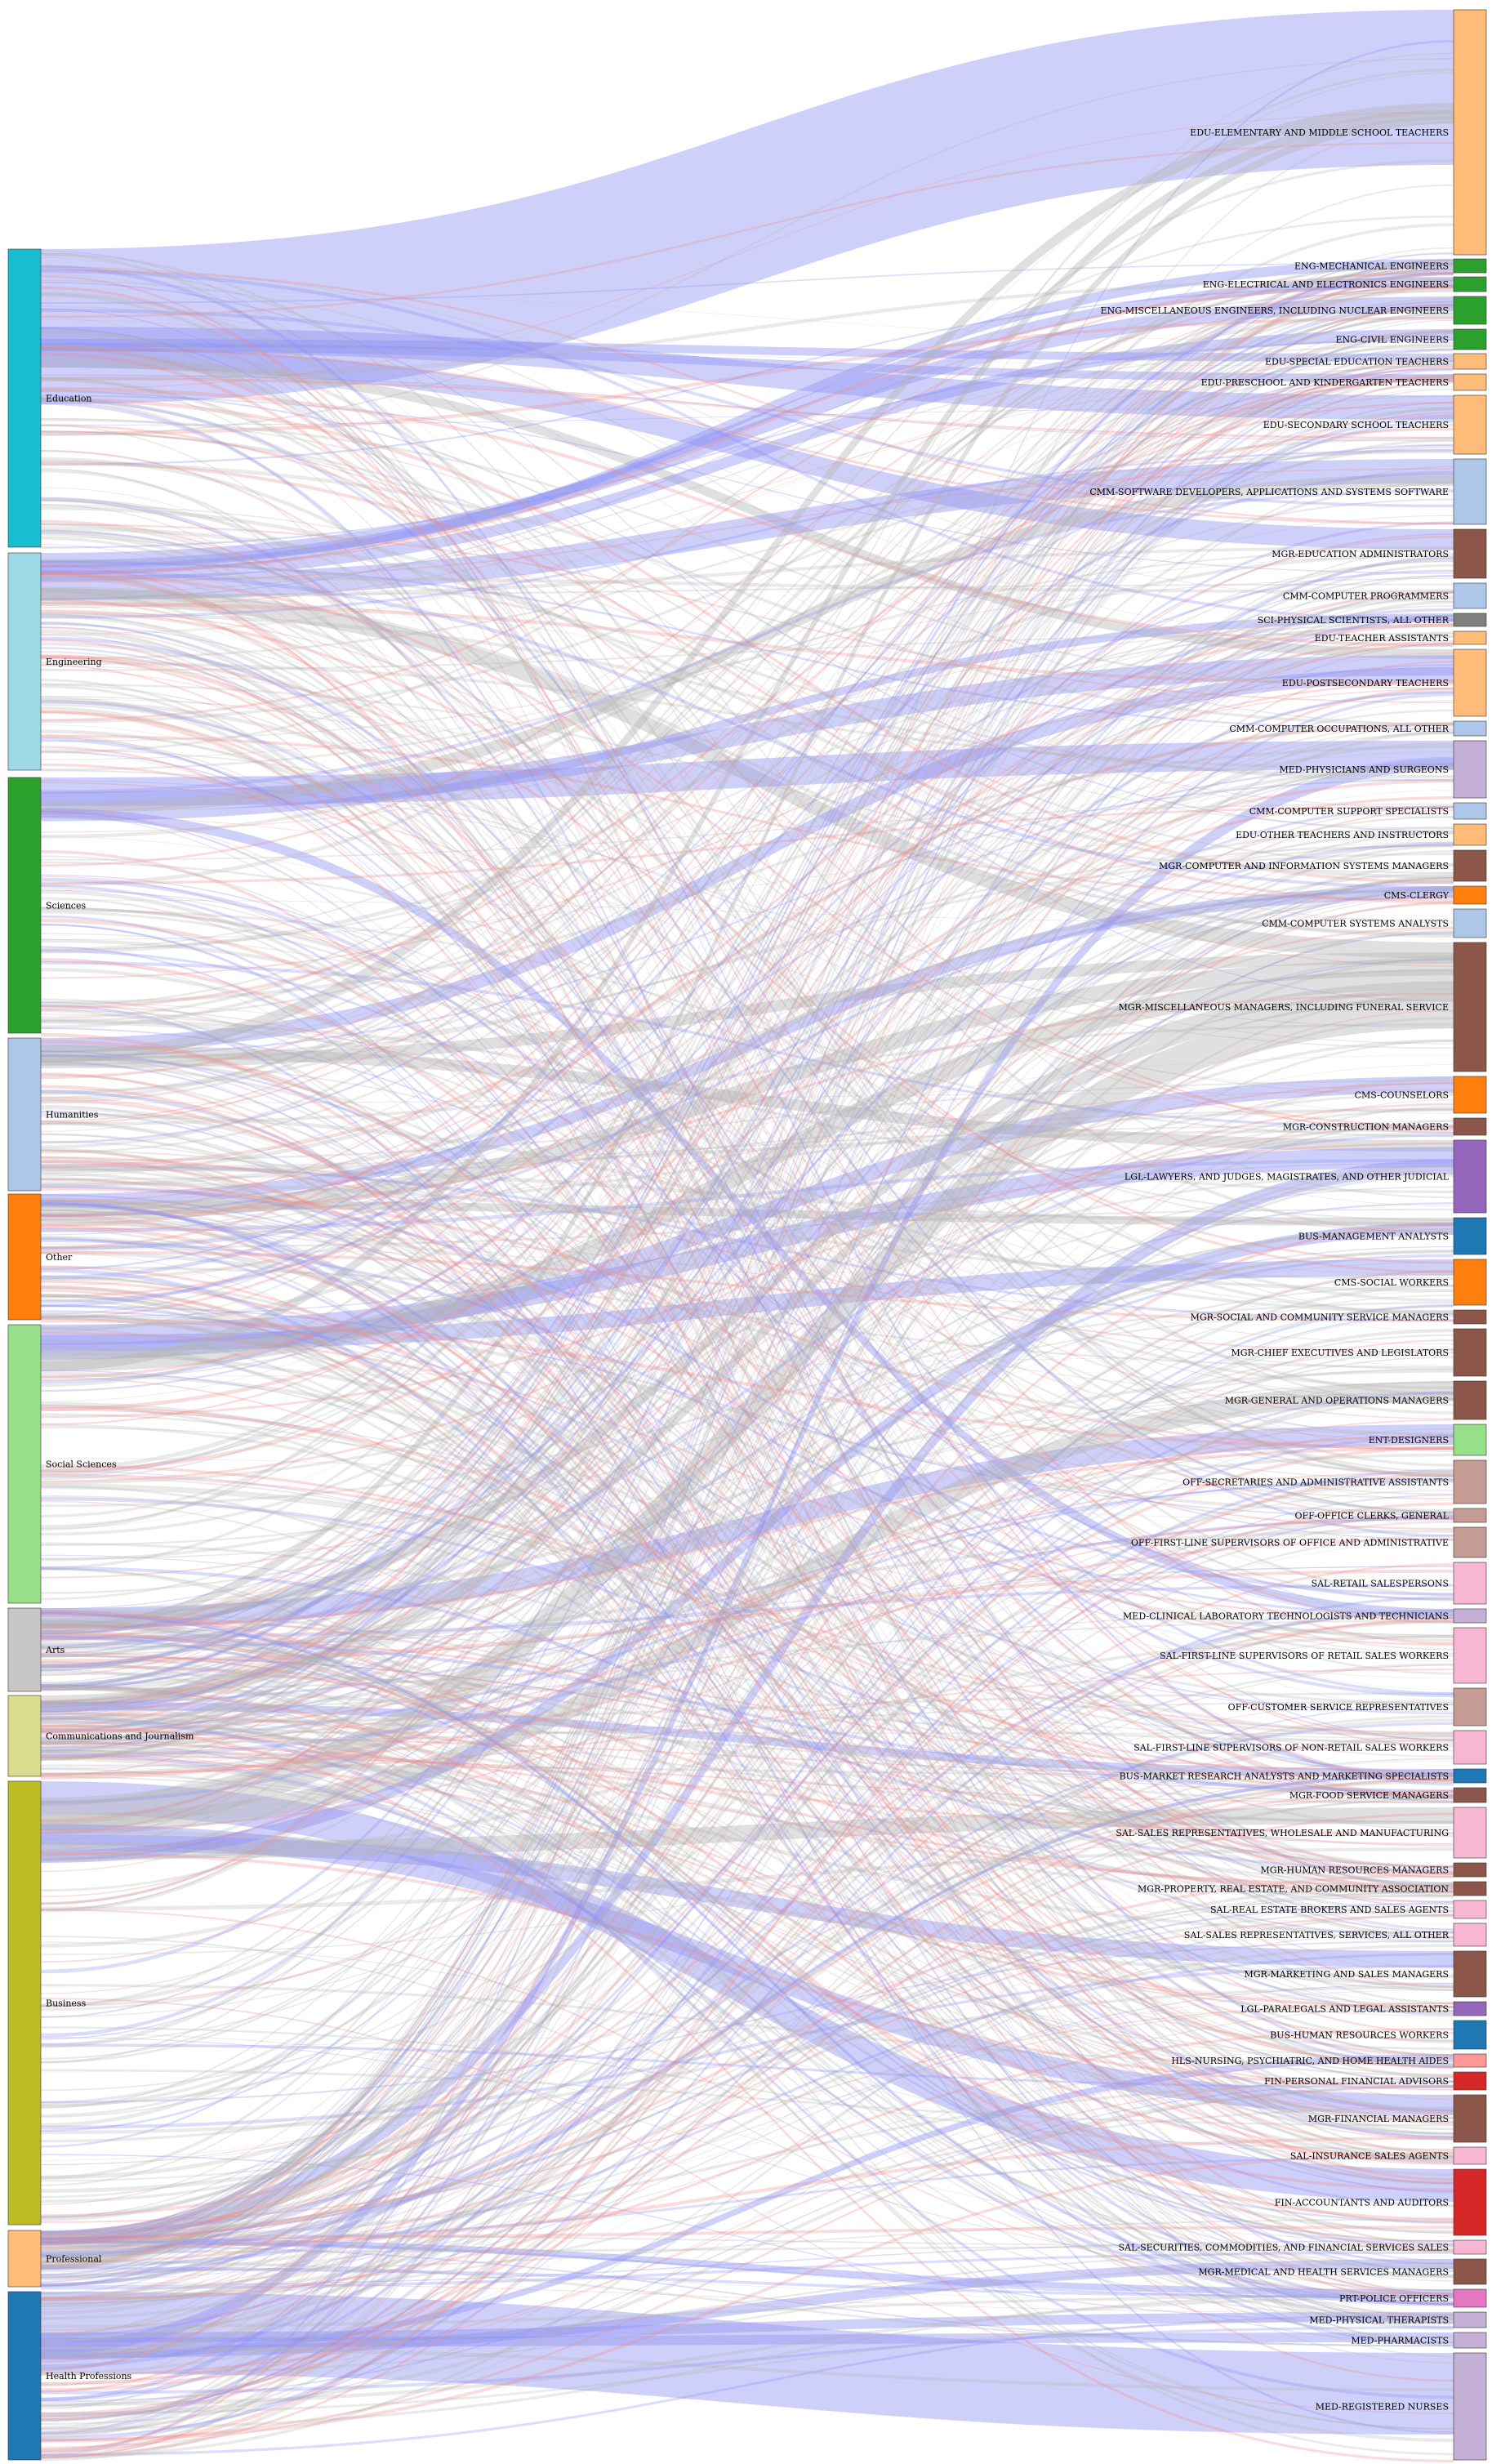 Image resolution: width=1492 pixels, height=2464 pixels. I want to click on target-node-label: MGR-EDUCATION ADMINISTRATORS, so click(1361, 554).